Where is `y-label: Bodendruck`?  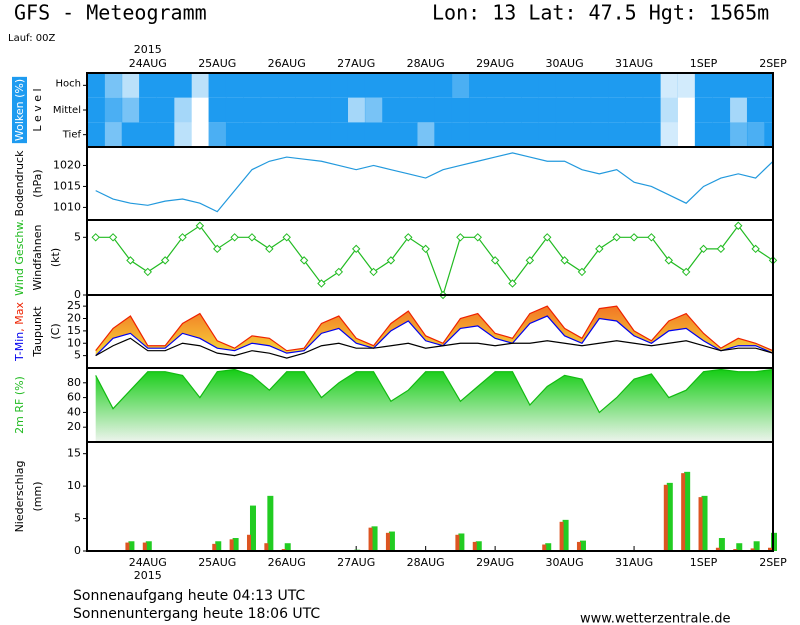 y-label: Bodendruck is located at coordinates (19, 183).